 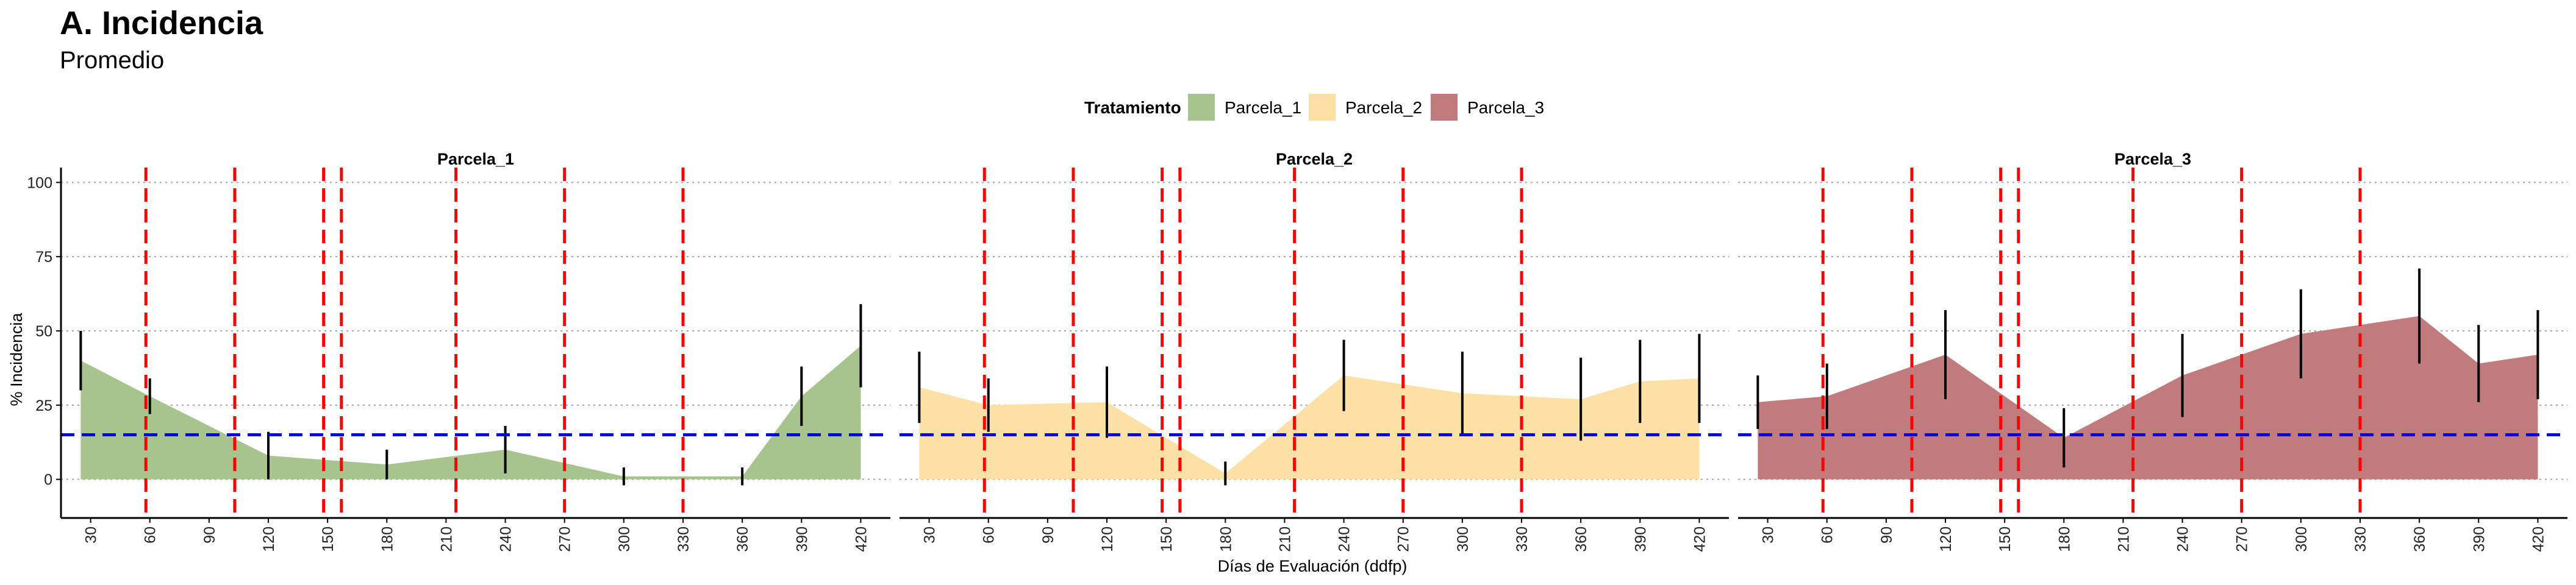 What do you see at coordinates (1505, 107) in the screenshot?
I see `legend-label-3: Parcela_3` at bounding box center [1505, 107].